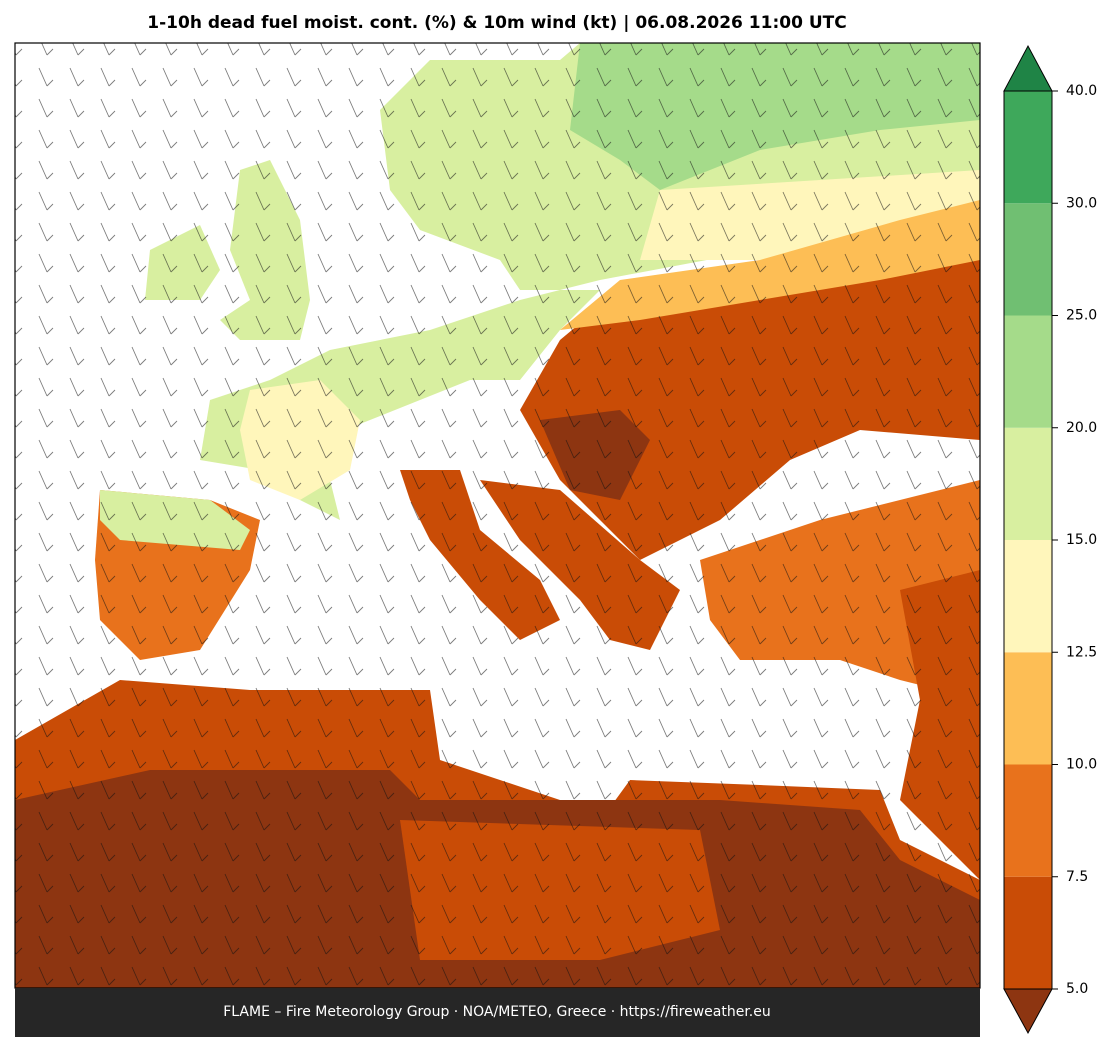  I want to click on colorbar-tick-label: 40.0, so click(1081, 91).